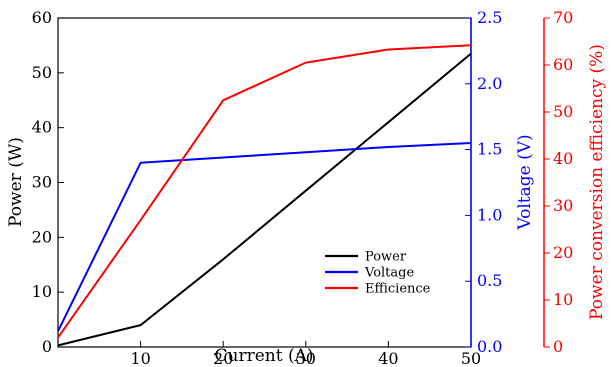 Image resolution: width=611 pixels, height=367 pixels. Describe the element at coordinates (223, 358) in the screenshot. I see `x-tick-label: 20` at that location.